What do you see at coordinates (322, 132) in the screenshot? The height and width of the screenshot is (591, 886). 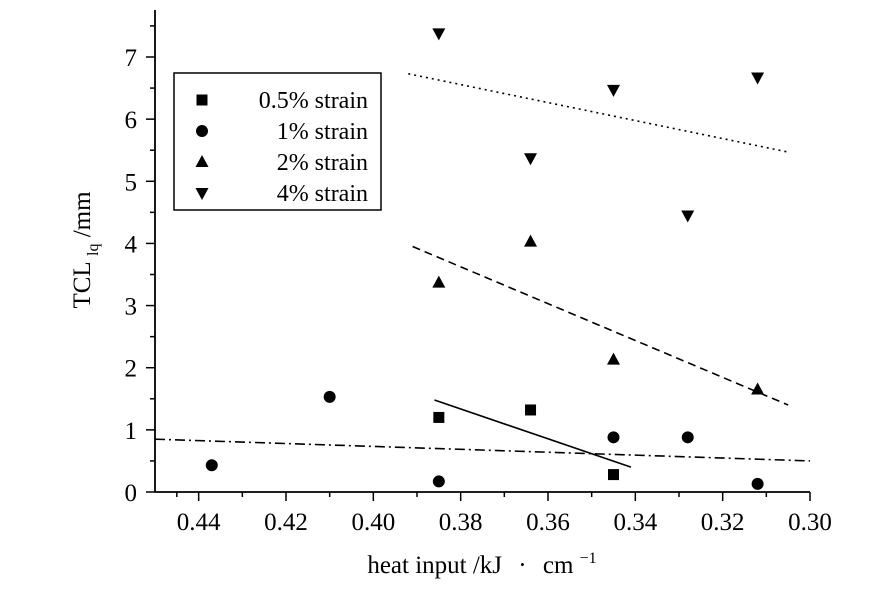 I see `legend-label: 1% strain` at bounding box center [322, 132].